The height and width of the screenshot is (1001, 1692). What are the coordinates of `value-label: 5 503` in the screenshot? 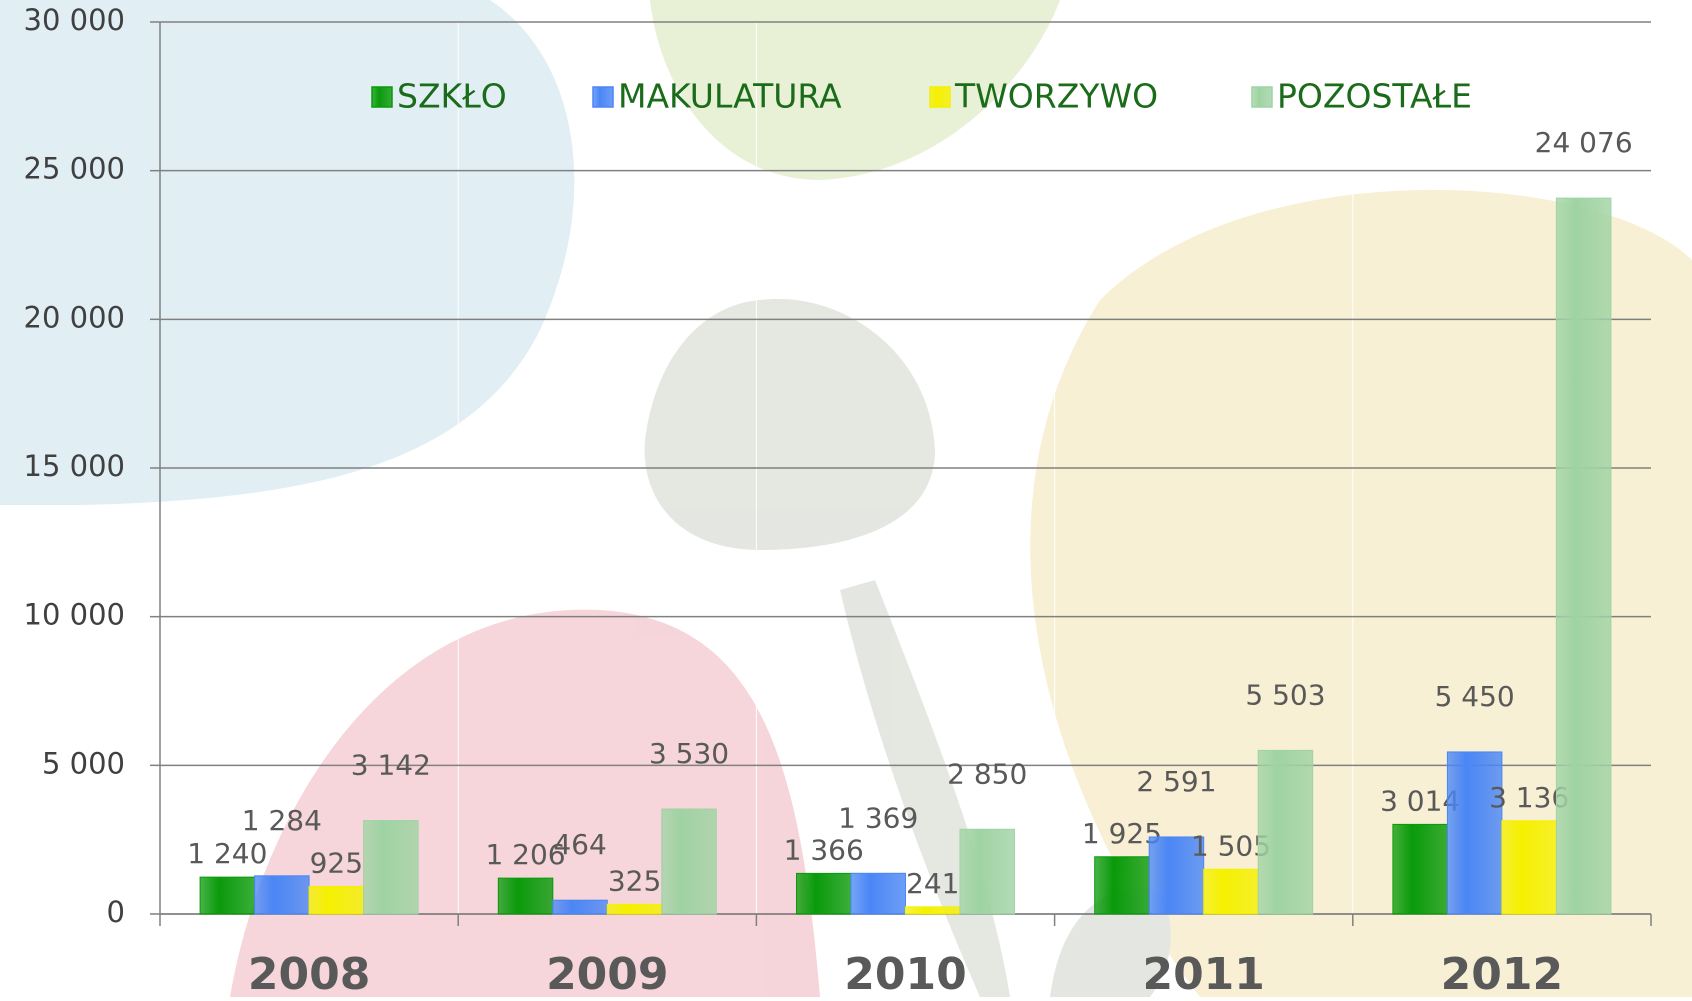 It's located at (1285, 694).